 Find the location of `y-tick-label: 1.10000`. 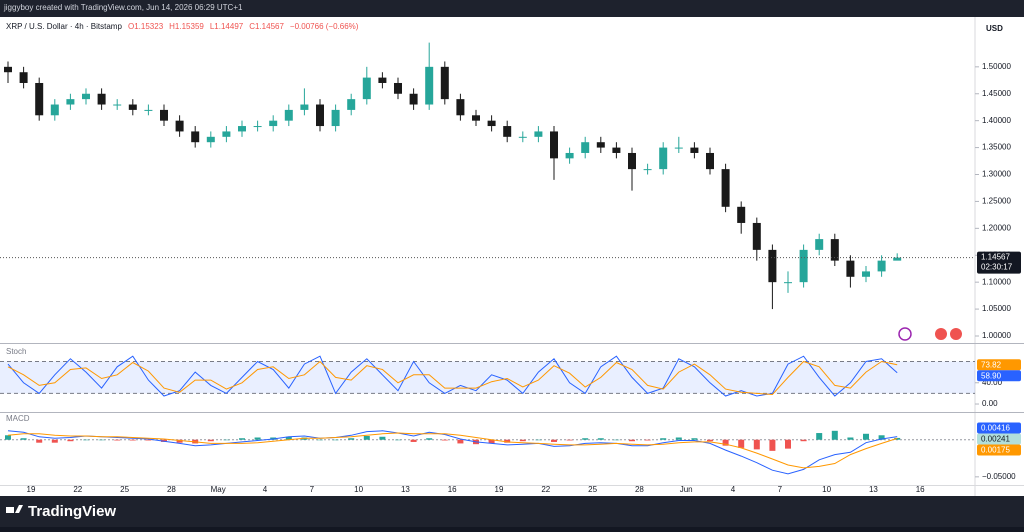

y-tick-label: 1.10000 is located at coordinates (996, 281).